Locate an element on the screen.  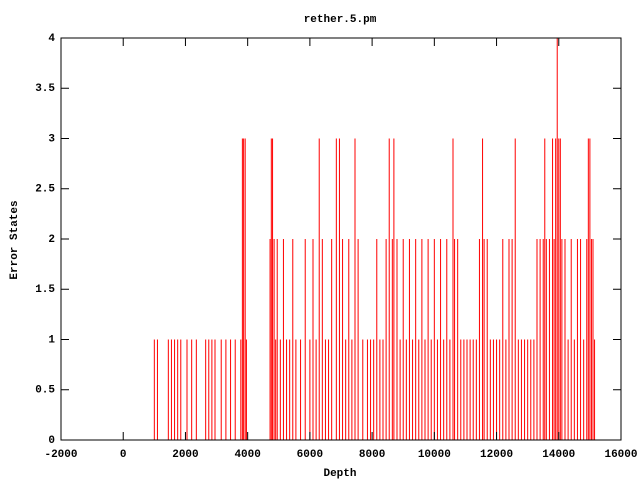
x-tick-label: 8000 is located at coordinates (372, 455).